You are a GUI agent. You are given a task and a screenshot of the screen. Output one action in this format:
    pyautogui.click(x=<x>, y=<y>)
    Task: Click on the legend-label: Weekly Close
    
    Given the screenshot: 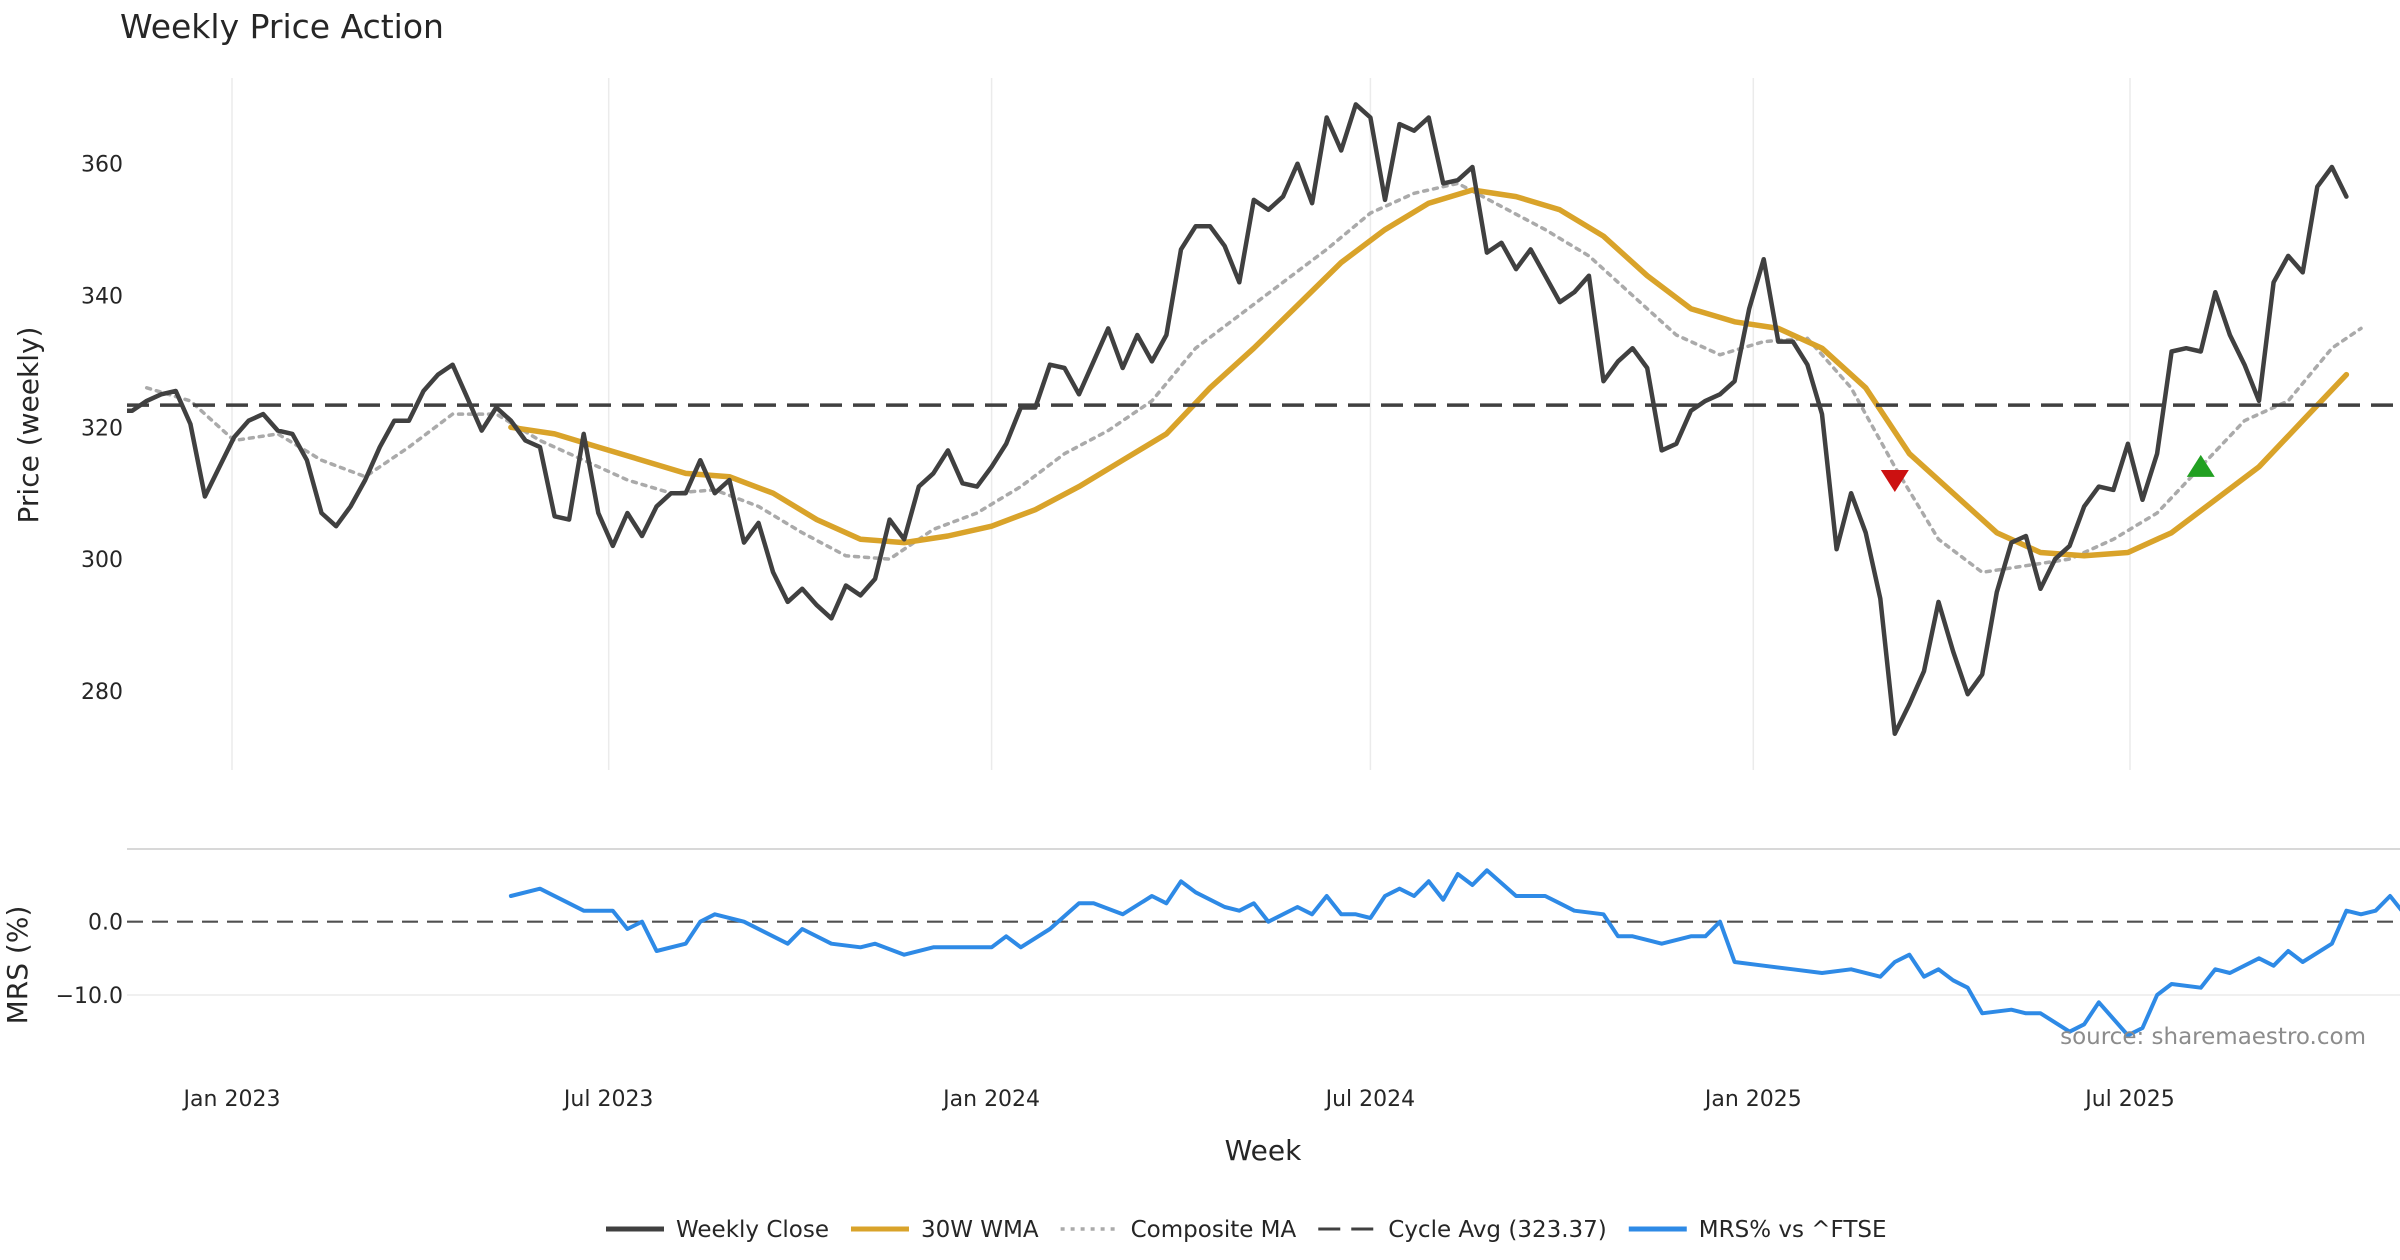 What is the action you would take?
    pyautogui.click(x=752, y=1230)
    